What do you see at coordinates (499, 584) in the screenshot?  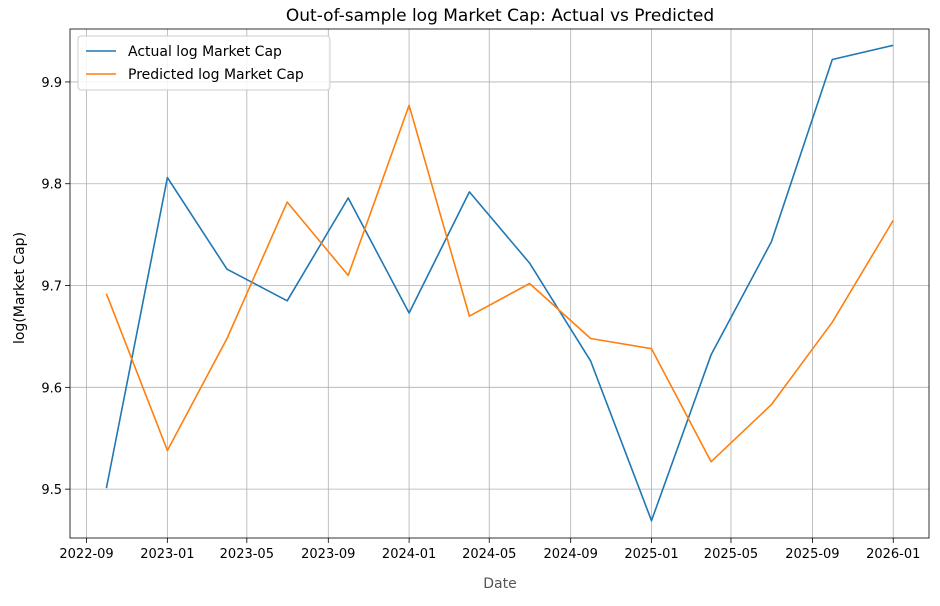 I see `x-axis-label: Date` at bounding box center [499, 584].